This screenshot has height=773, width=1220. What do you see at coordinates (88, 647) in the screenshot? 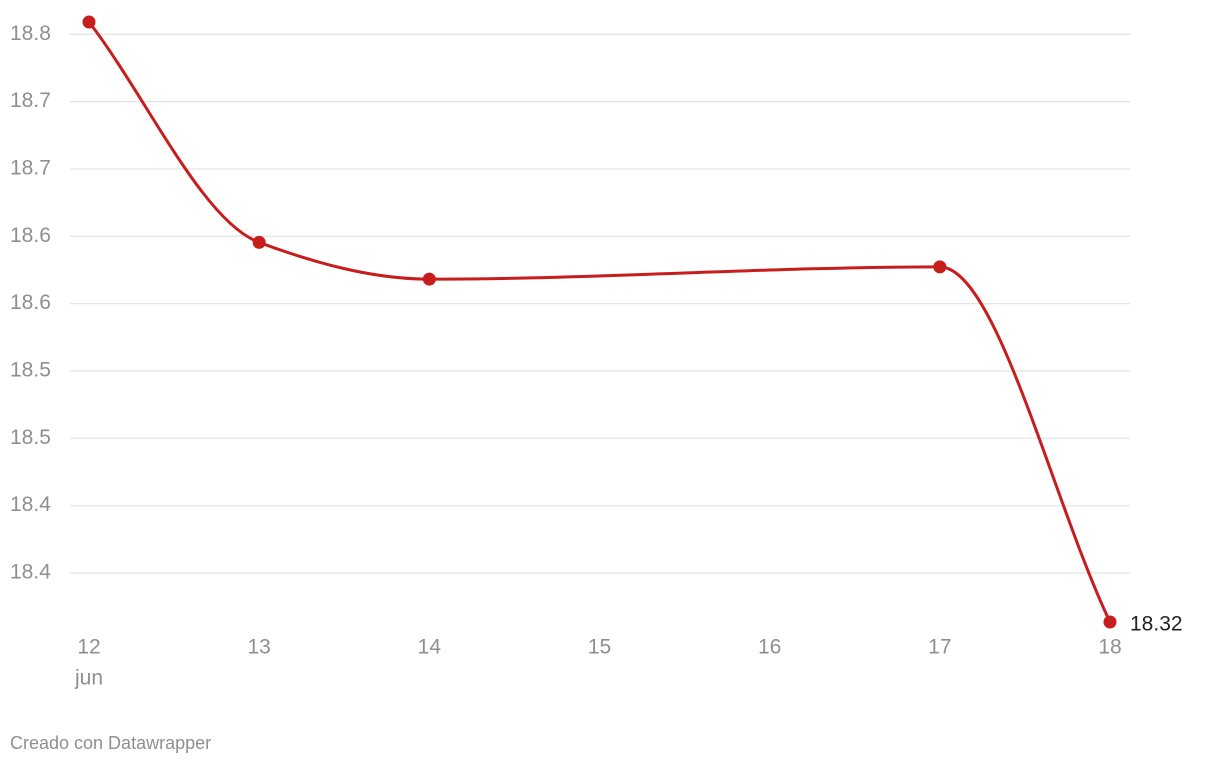
I see `x-tick-label: 12` at bounding box center [88, 647].